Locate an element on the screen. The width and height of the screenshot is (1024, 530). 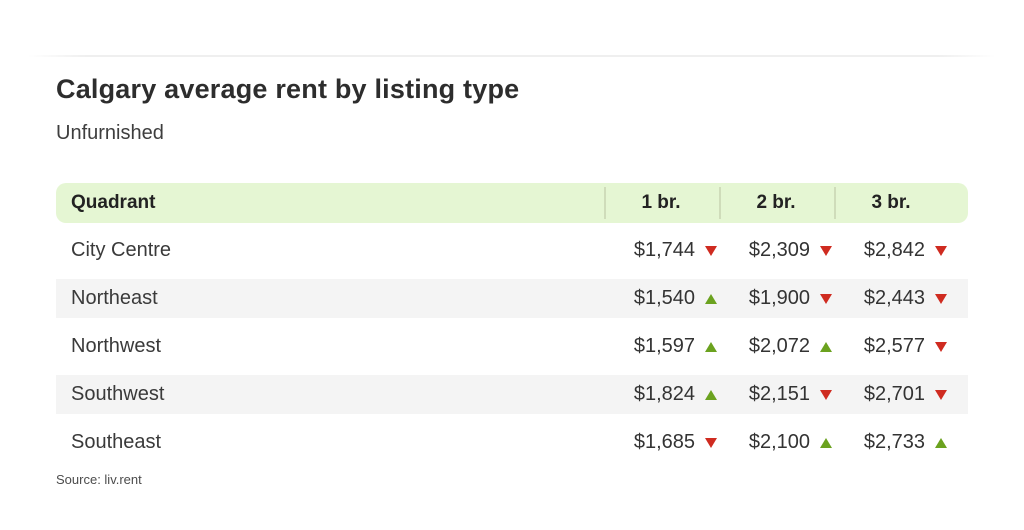
price-value: $2,701 is located at coordinates (894, 394).